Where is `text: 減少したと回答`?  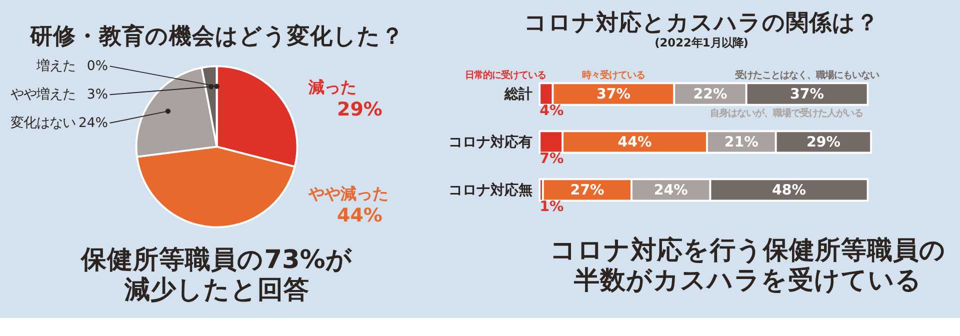
text: 減少したと回答 is located at coordinates (216, 290).